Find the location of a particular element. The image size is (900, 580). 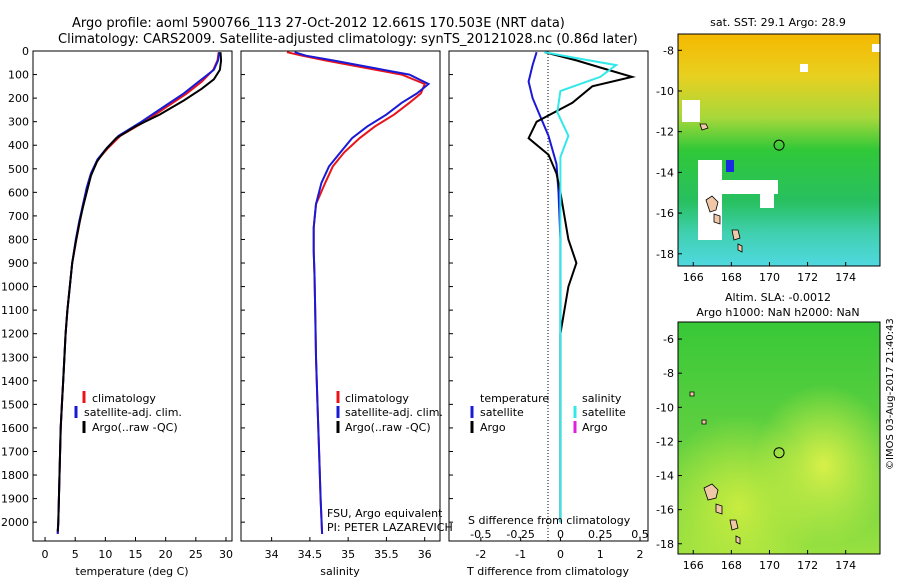

sst-islands is located at coordinates (721, 188).